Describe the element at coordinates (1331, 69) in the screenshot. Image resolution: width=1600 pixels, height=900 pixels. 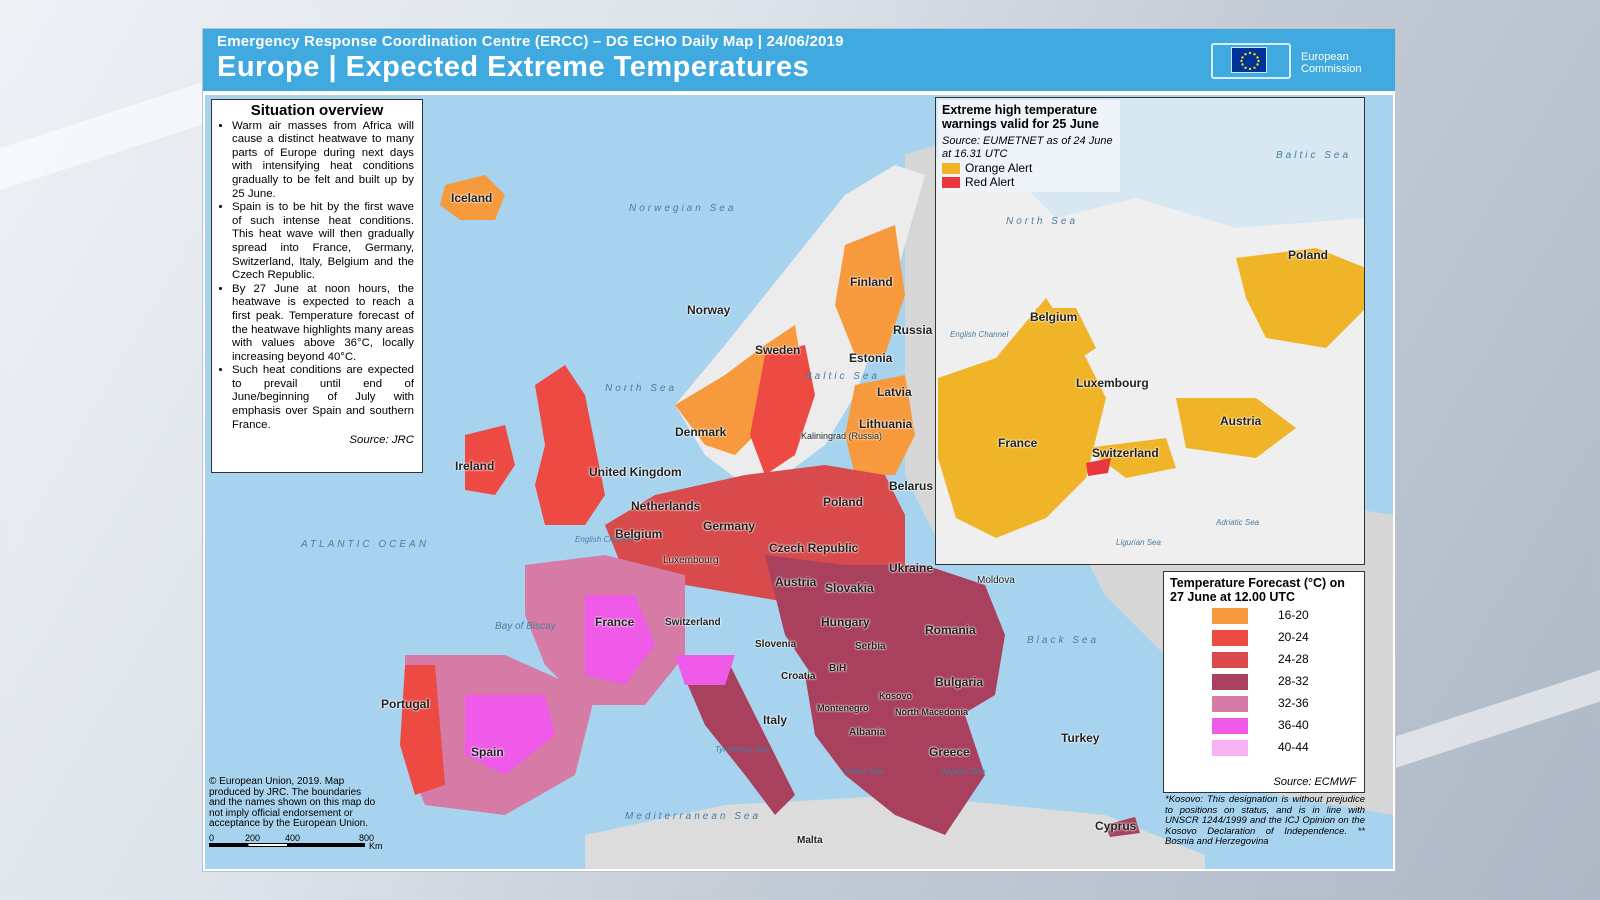
I see `logo-text-line2: Commission` at that location.